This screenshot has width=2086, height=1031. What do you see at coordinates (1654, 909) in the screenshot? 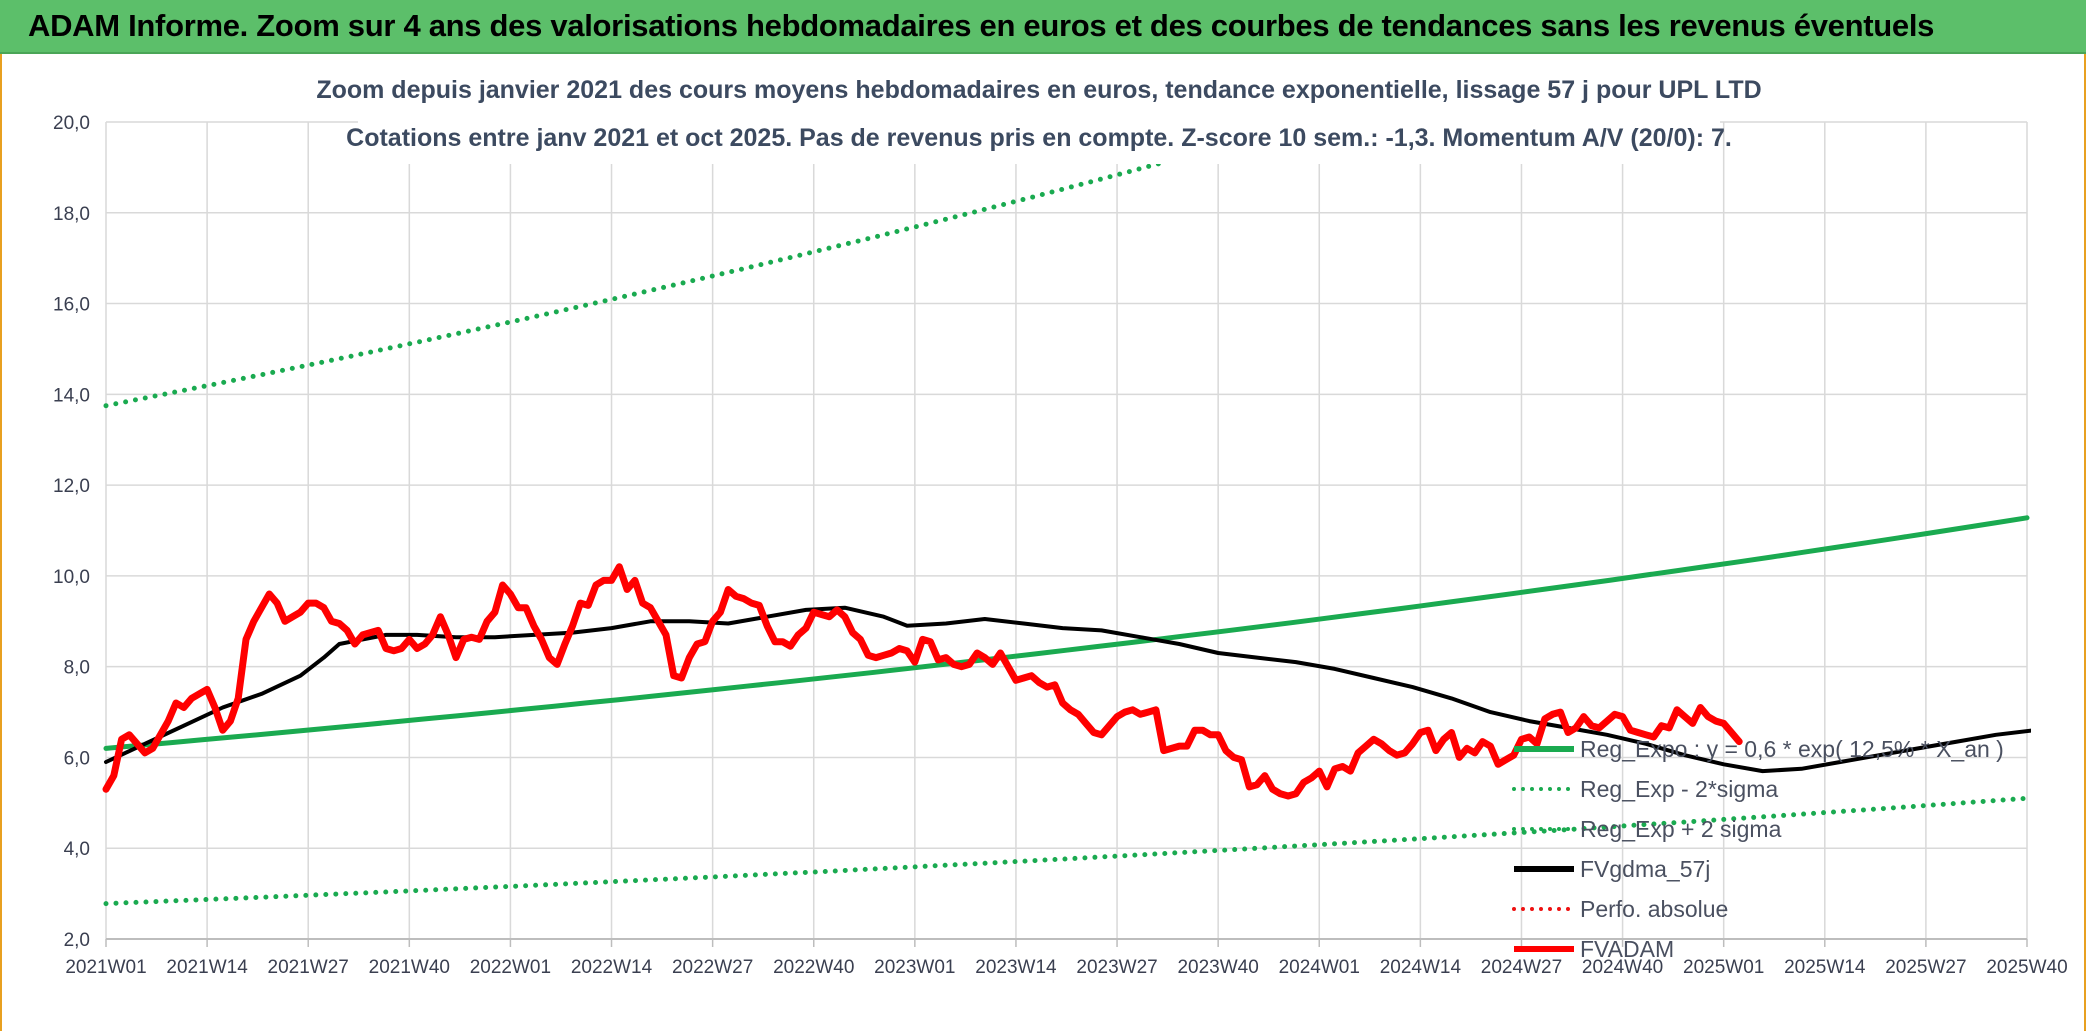
I see `legend-label: Perfo. absolue` at bounding box center [1654, 909].